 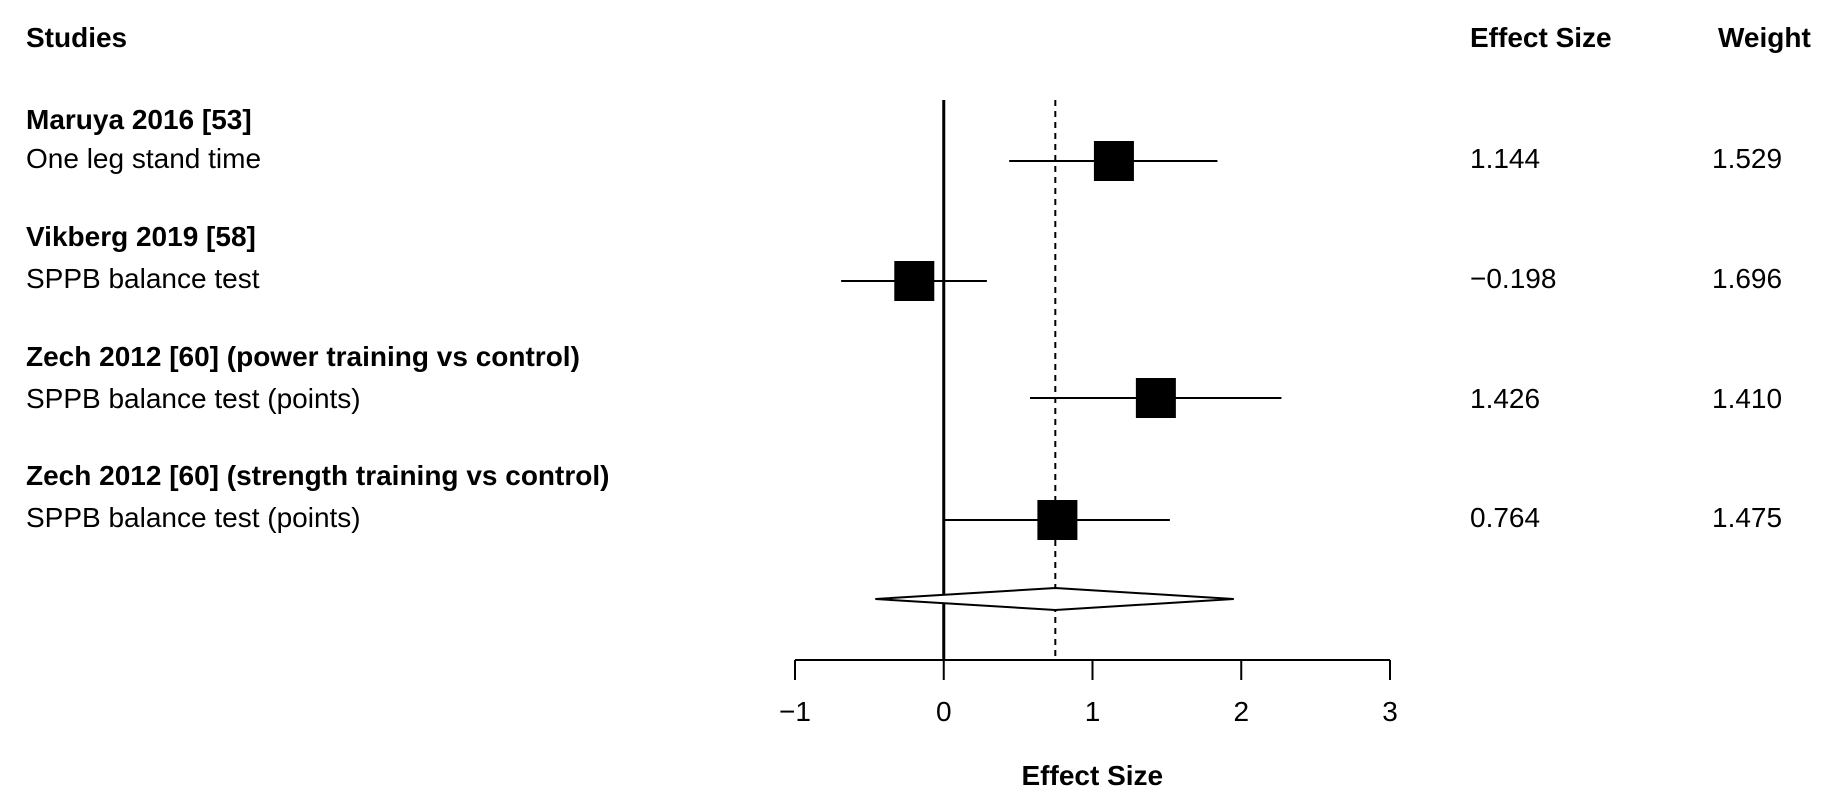 I want to click on effect-size-value: −0.198, so click(x=1513, y=278).